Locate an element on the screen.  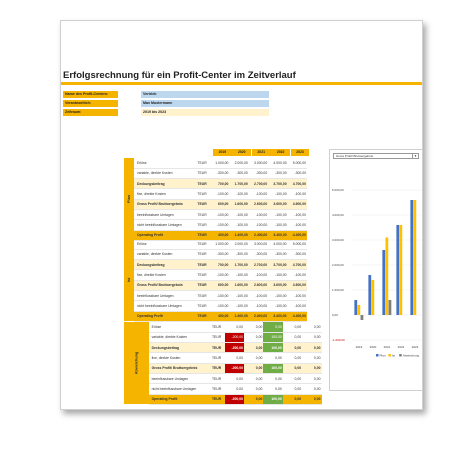
value-cell: 1.700,00 is located at coordinates (239, 265).